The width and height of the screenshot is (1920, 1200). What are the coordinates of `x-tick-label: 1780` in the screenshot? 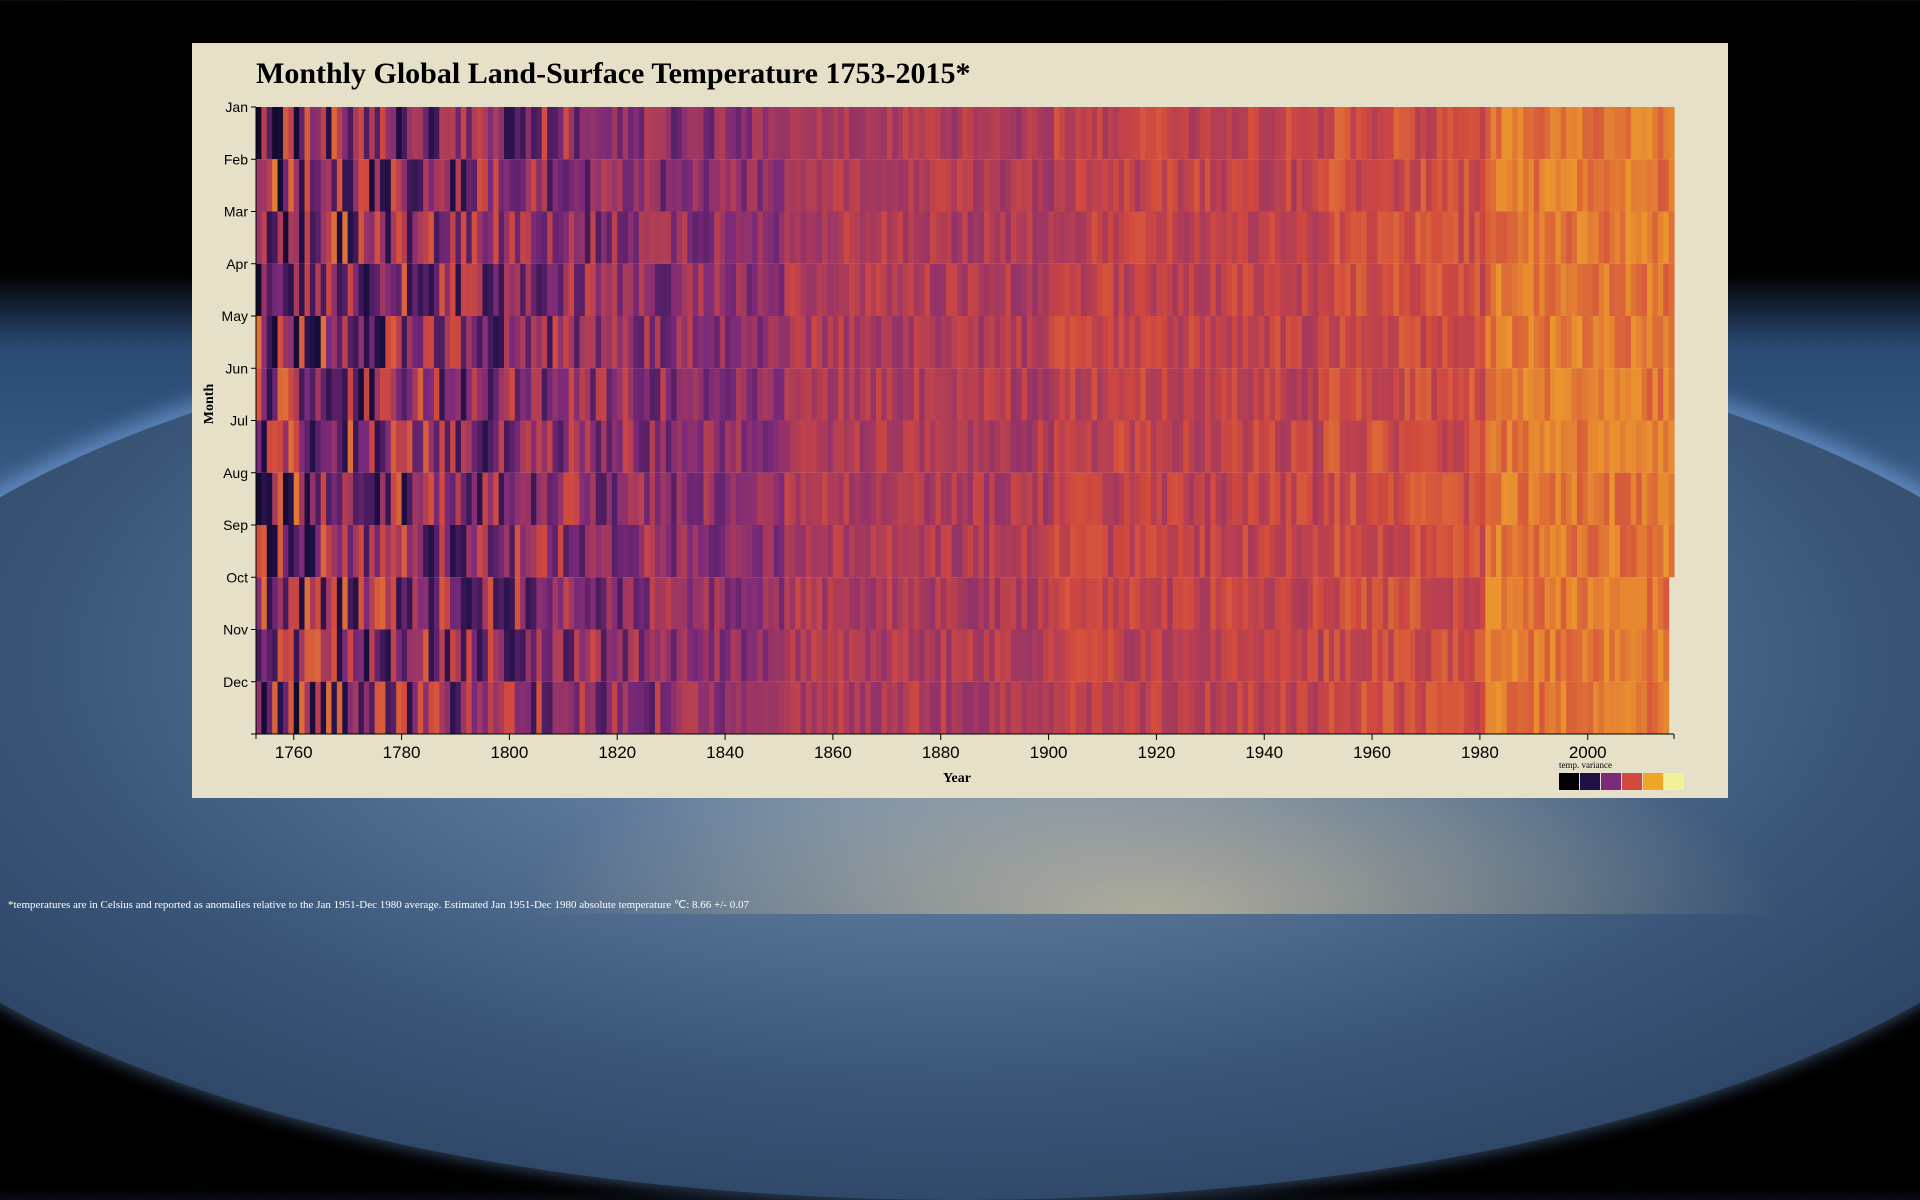 It's located at (402, 752).